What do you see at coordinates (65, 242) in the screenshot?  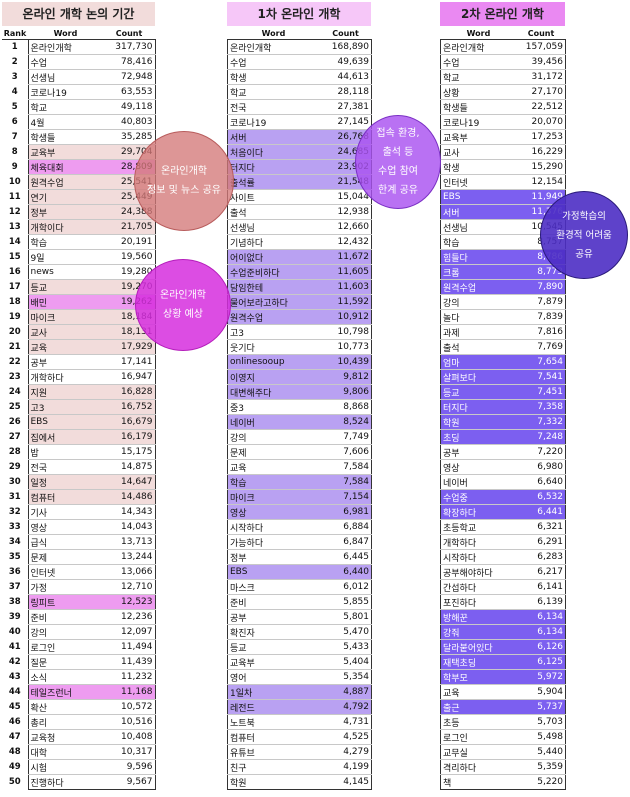 I see `word-cell: 학습` at bounding box center [65, 242].